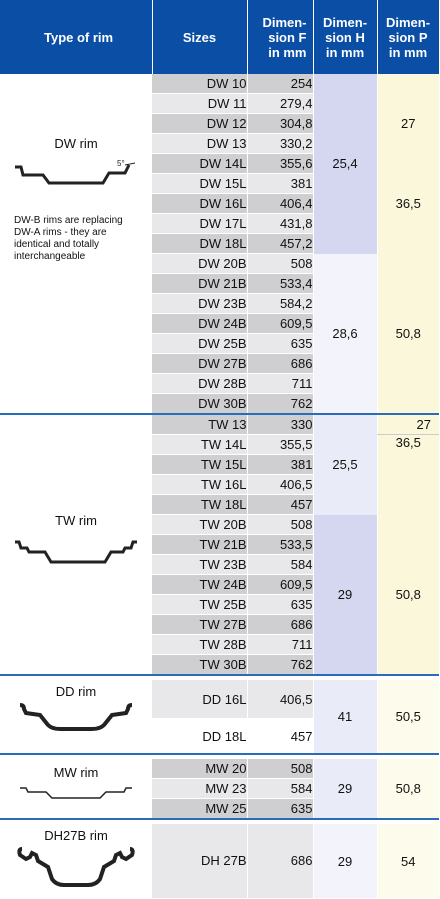 The height and width of the screenshot is (899, 440). Describe the element at coordinates (199, 699) in the screenshot. I see `size-cell: DD 16L` at that location.